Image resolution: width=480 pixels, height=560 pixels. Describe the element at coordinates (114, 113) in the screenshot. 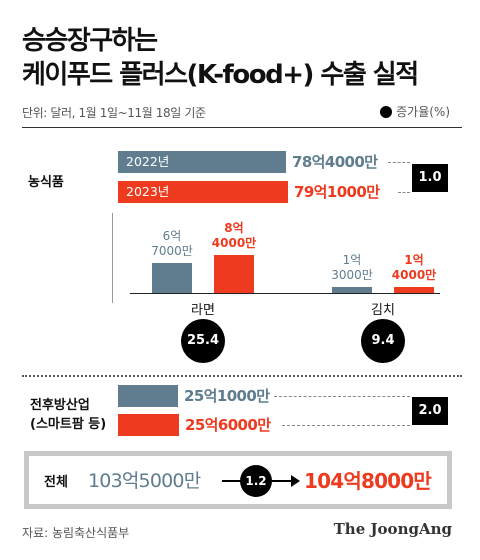

I see `unit-note: 단위: 달러, 1월 1일~11월 18일 기준` at that location.